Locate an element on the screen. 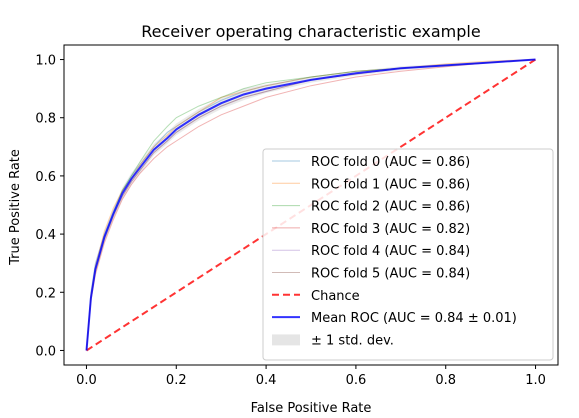 Image resolution: width=579 pixels, height=418 pixels. legend-label: ROC fold 5 (AUC = 0.84) is located at coordinates (390, 274).